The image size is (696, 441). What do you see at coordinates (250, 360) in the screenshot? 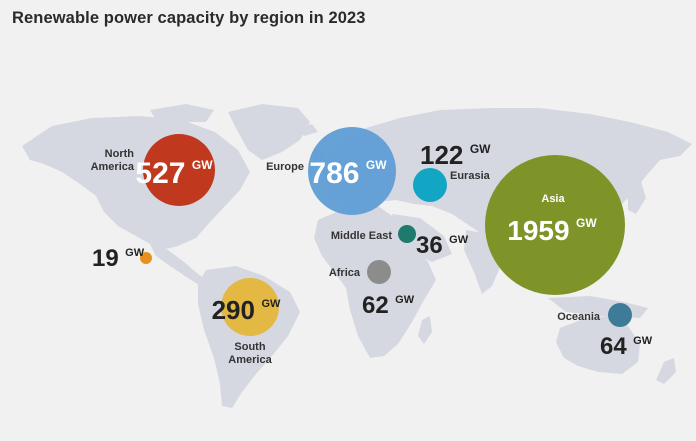
I see `label-south-america-line2: America` at bounding box center [250, 360].